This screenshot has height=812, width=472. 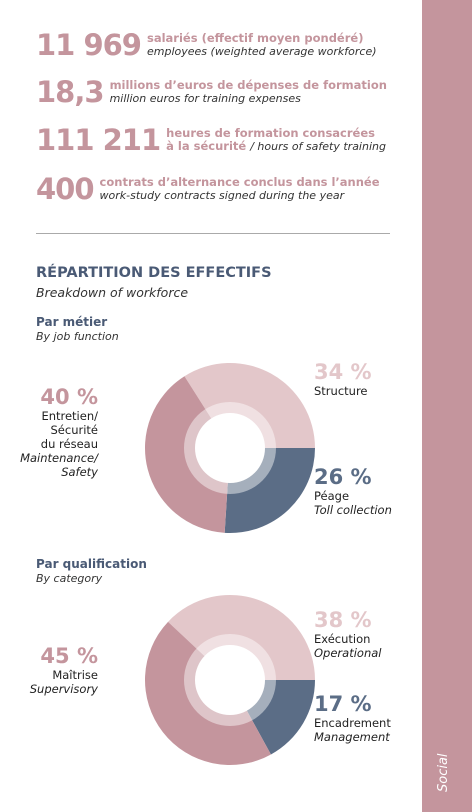 What do you see at coordinates (65, 189) in the screenshot?
I see `stat-number: 400` at bounding box center [65, 189].